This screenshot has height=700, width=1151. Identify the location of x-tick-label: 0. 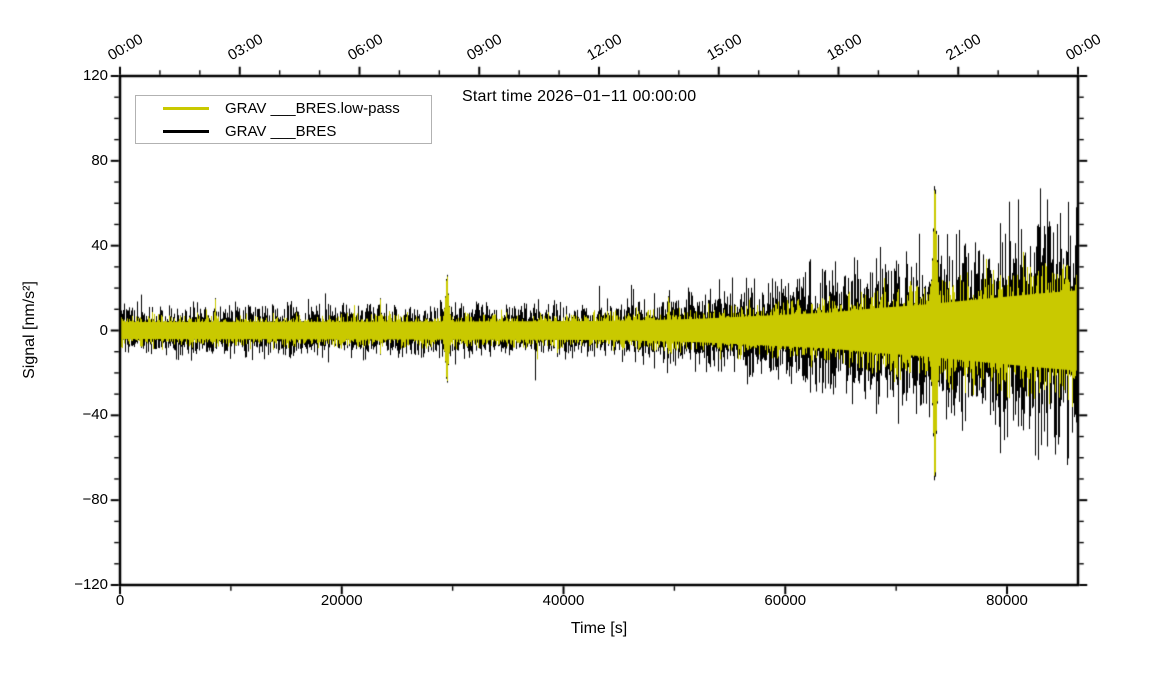
(120, 600).